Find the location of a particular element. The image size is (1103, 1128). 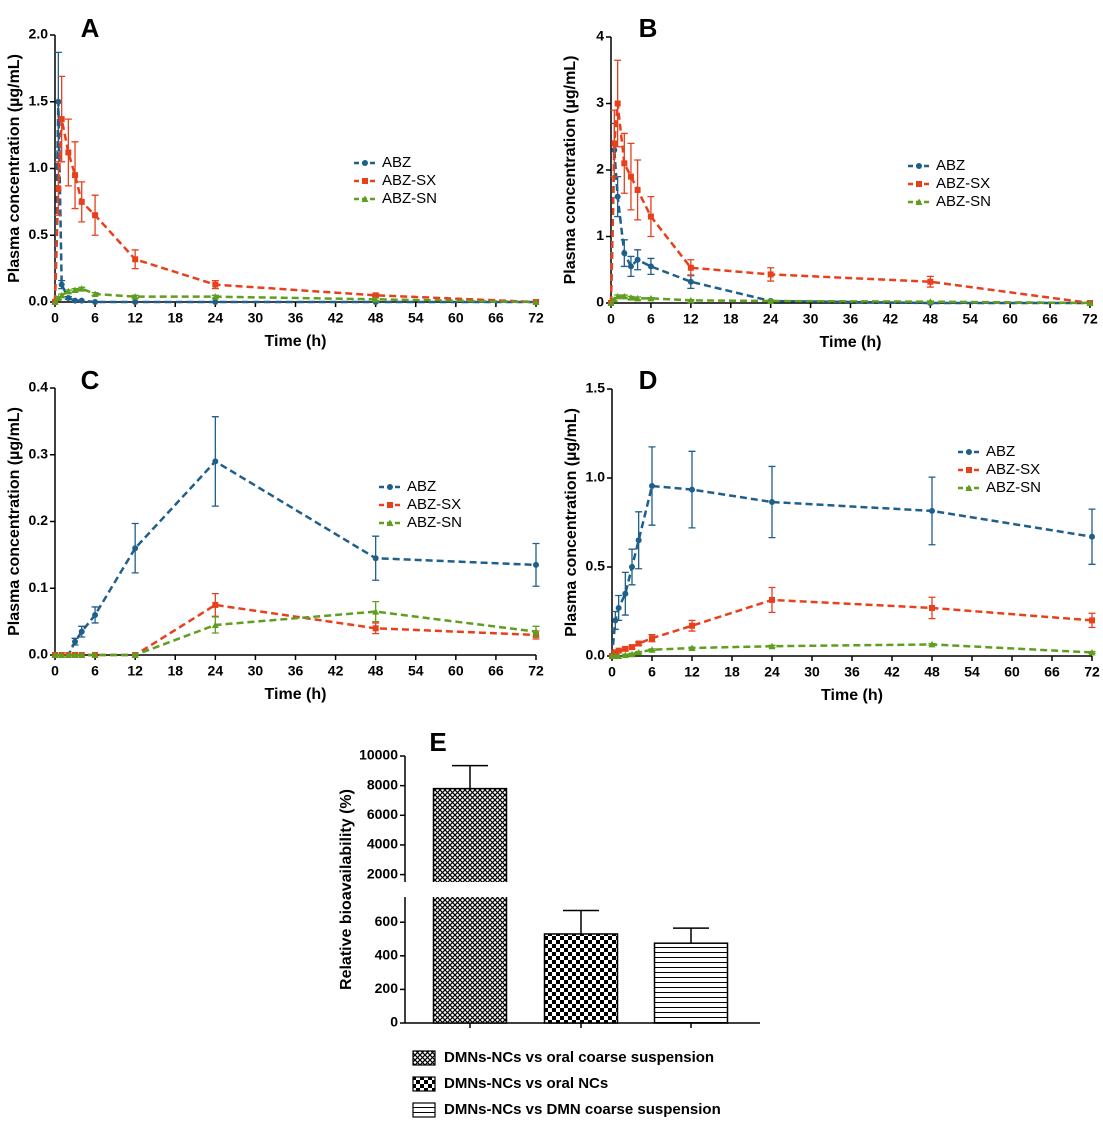

x-tick-label: 24 is located at coordinates (216, 671).